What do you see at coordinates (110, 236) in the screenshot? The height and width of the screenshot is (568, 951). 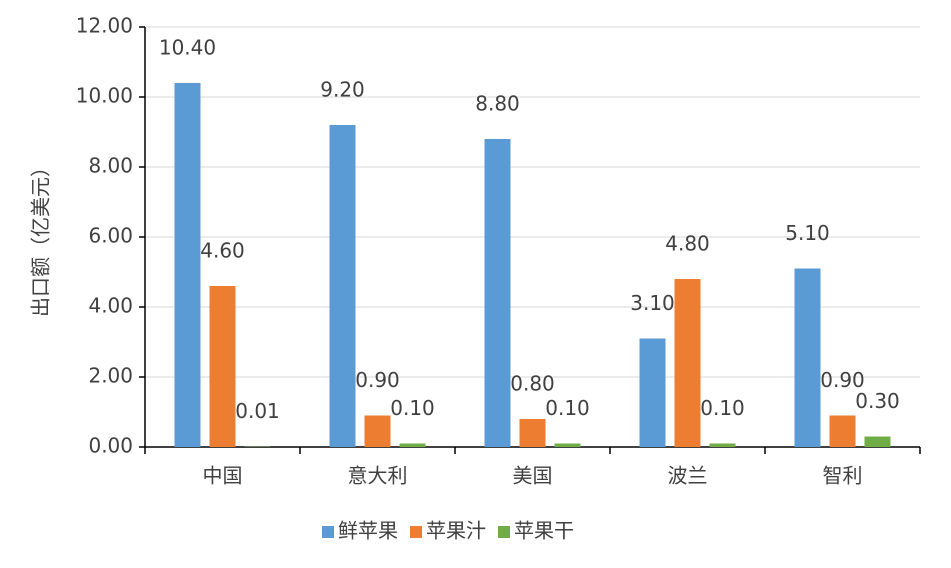 I see `y-tick-label: 6.00` at bounding box center [110, 236].